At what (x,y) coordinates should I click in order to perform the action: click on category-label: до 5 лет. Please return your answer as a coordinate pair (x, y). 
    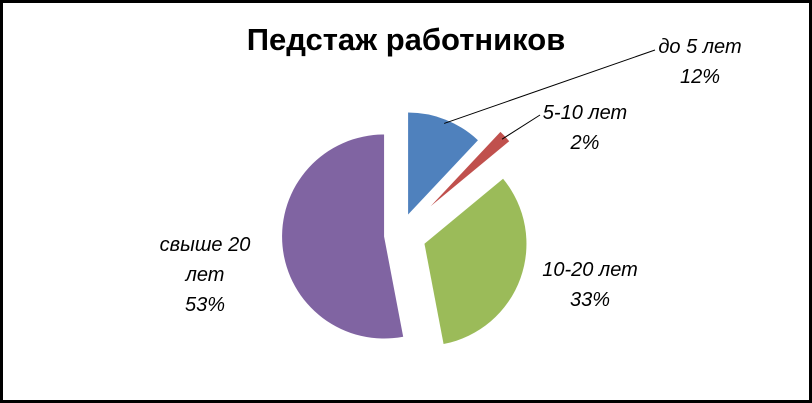
    Looking at the image, I should click on (700, 47).